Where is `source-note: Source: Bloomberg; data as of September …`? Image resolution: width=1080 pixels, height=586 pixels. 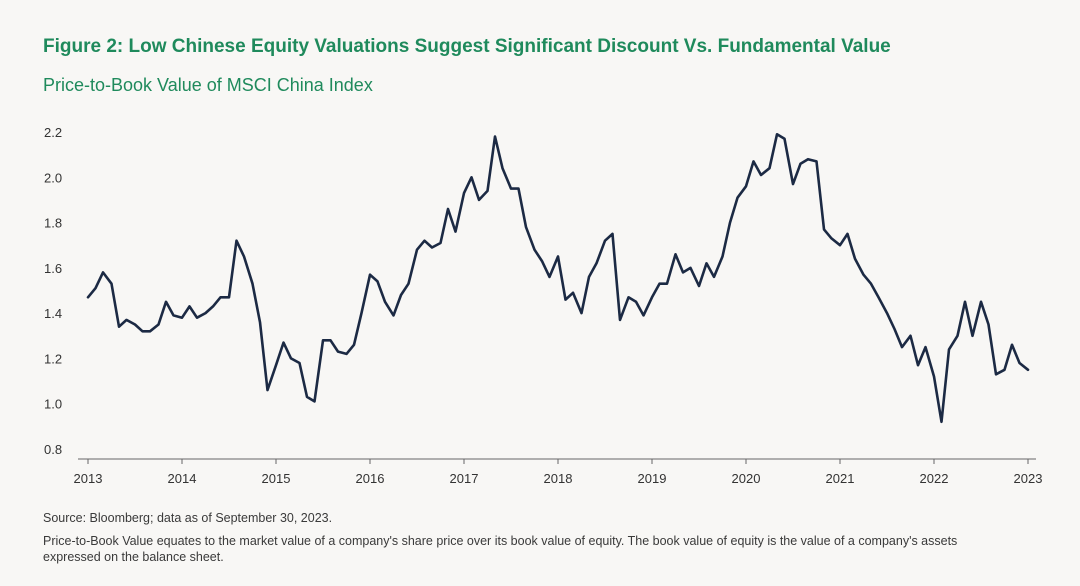
source-note: Source: Bloomberg; data as of September … is located at coordinates (188, 518).